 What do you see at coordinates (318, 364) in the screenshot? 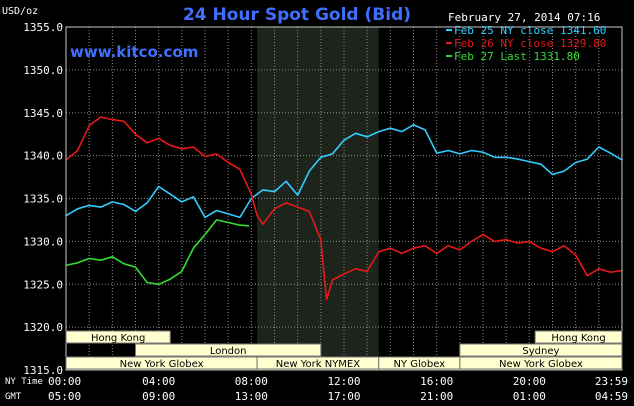
I see `session-label: New York NYMEX` at bounding box center [318, 364].